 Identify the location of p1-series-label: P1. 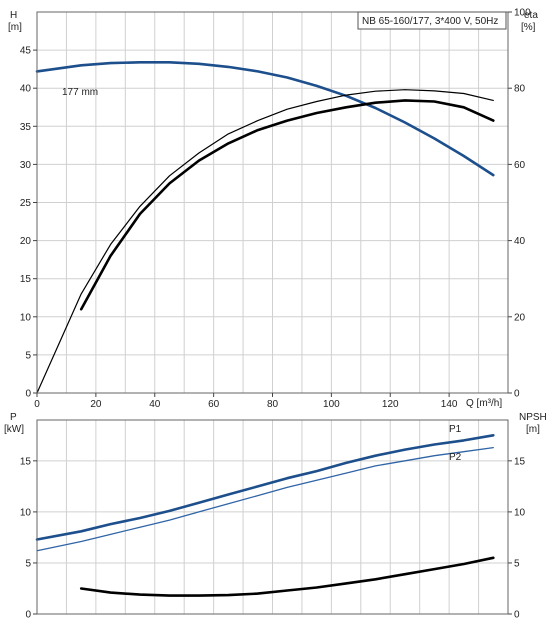
(455, 429).